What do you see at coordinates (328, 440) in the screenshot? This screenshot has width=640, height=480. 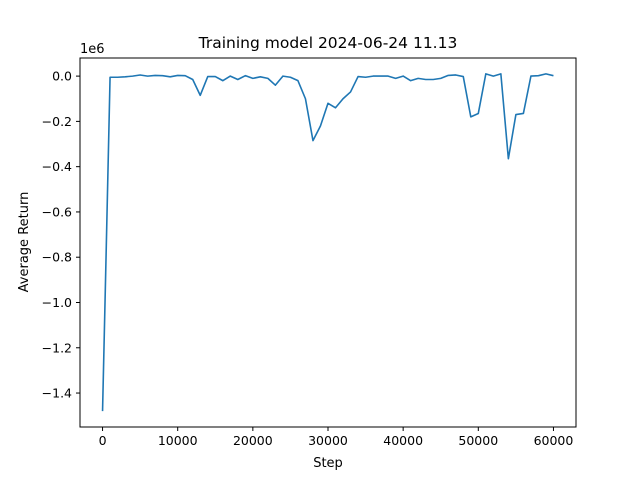 I see `x-tick-label: 30000` at bounding box center [328, 440].